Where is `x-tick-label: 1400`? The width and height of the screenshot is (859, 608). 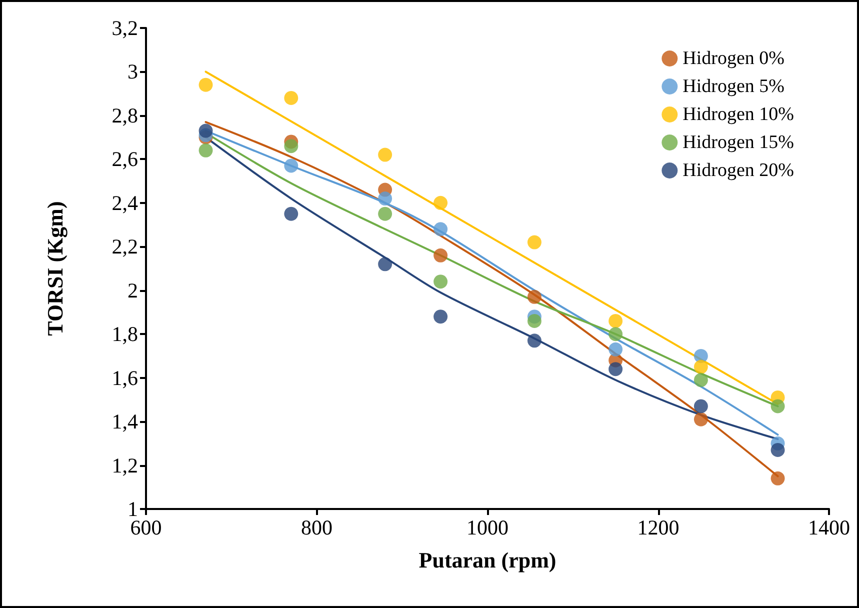
x-tick-label: 1400 is located at coordinates (829, 528).